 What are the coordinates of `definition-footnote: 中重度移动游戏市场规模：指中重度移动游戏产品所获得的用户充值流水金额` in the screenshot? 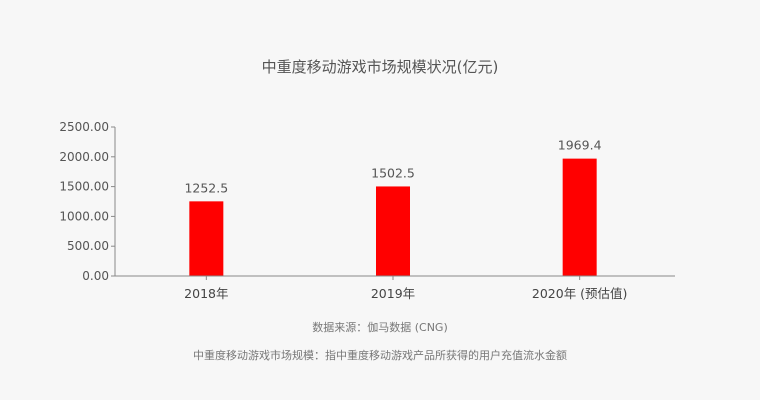 It's located at (380, 355).